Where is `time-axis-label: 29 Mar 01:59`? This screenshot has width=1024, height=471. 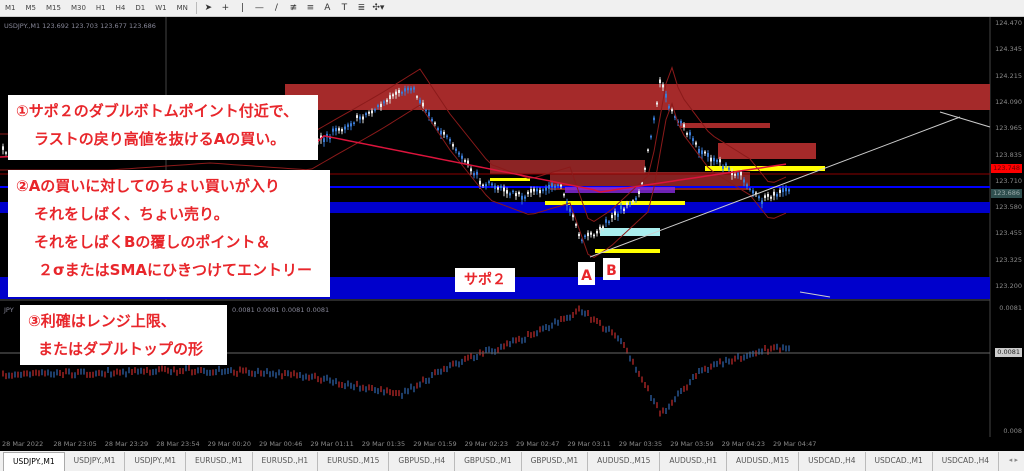 time-axis-label: 29 Mar 01:59 is located at coordinates (435, 444).